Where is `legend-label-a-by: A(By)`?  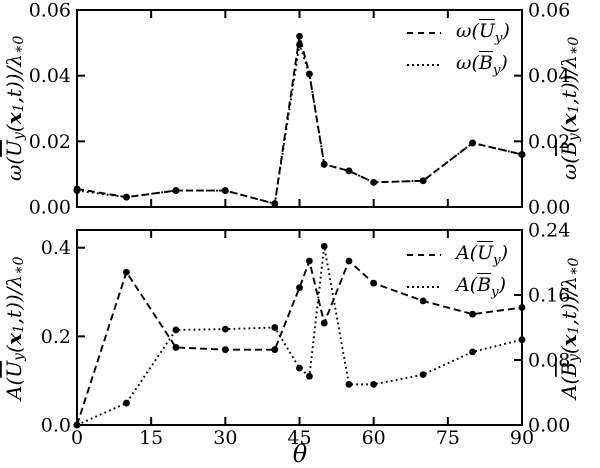 legend-label-a-by: A(By) is located at coordinates (481, 287).